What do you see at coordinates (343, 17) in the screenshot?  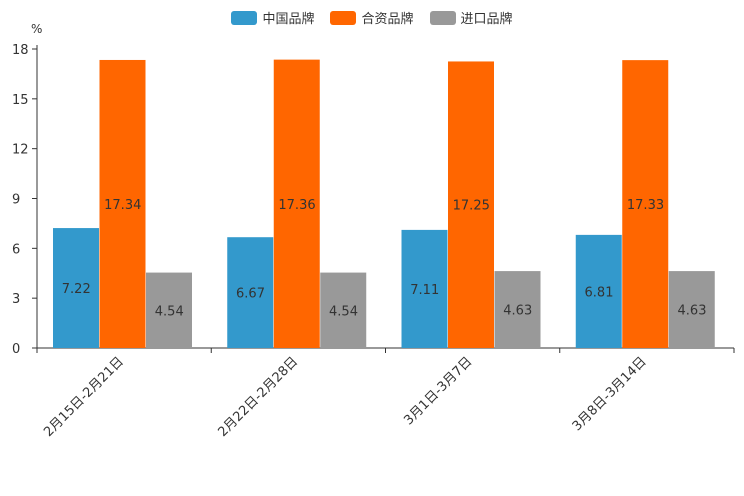 I see `legend-swatch-jv` at bounding box center [343, 17].